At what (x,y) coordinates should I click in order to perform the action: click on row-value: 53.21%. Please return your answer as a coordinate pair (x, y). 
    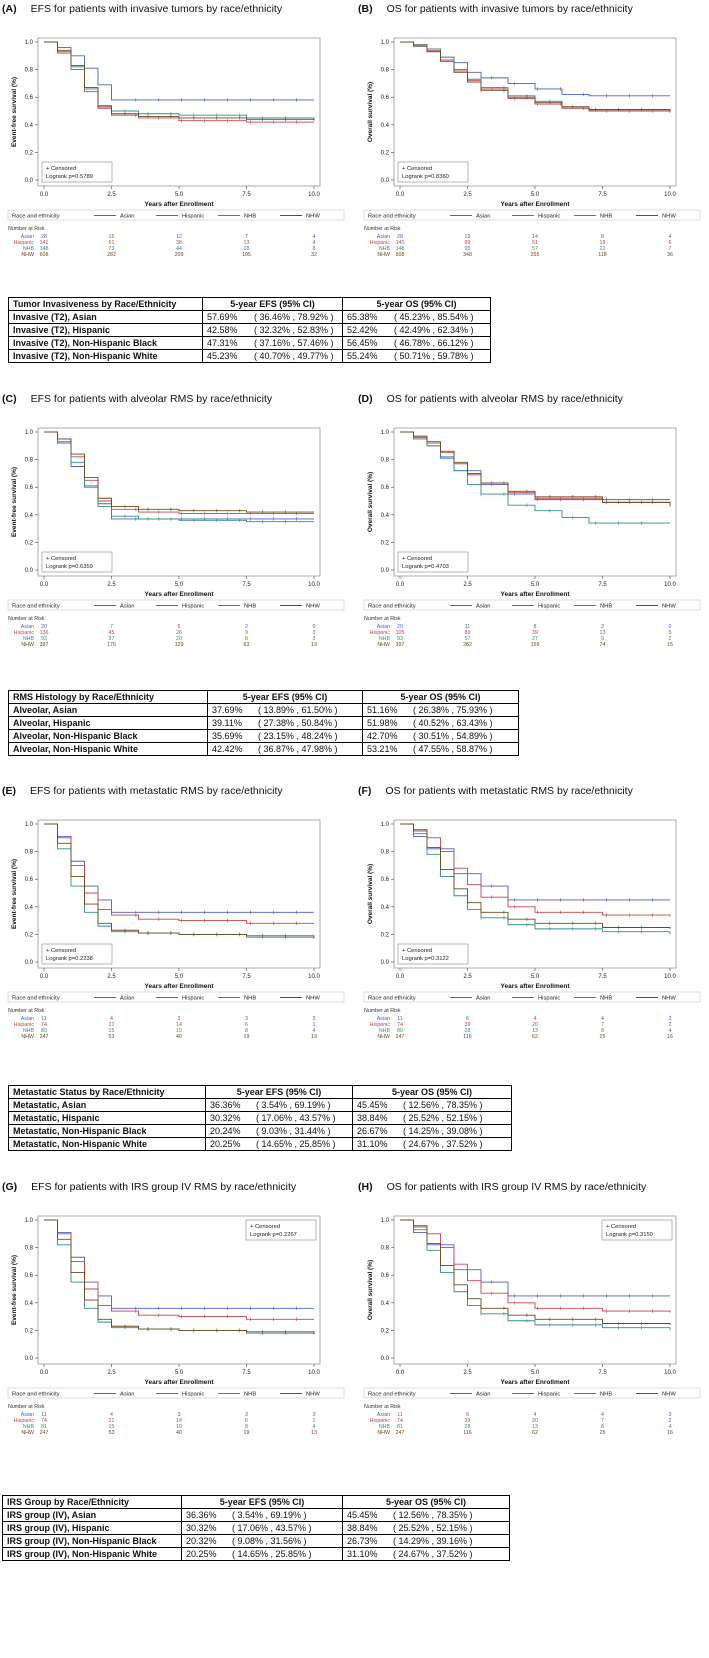
    Looking at the image, I should click on (385, 749).